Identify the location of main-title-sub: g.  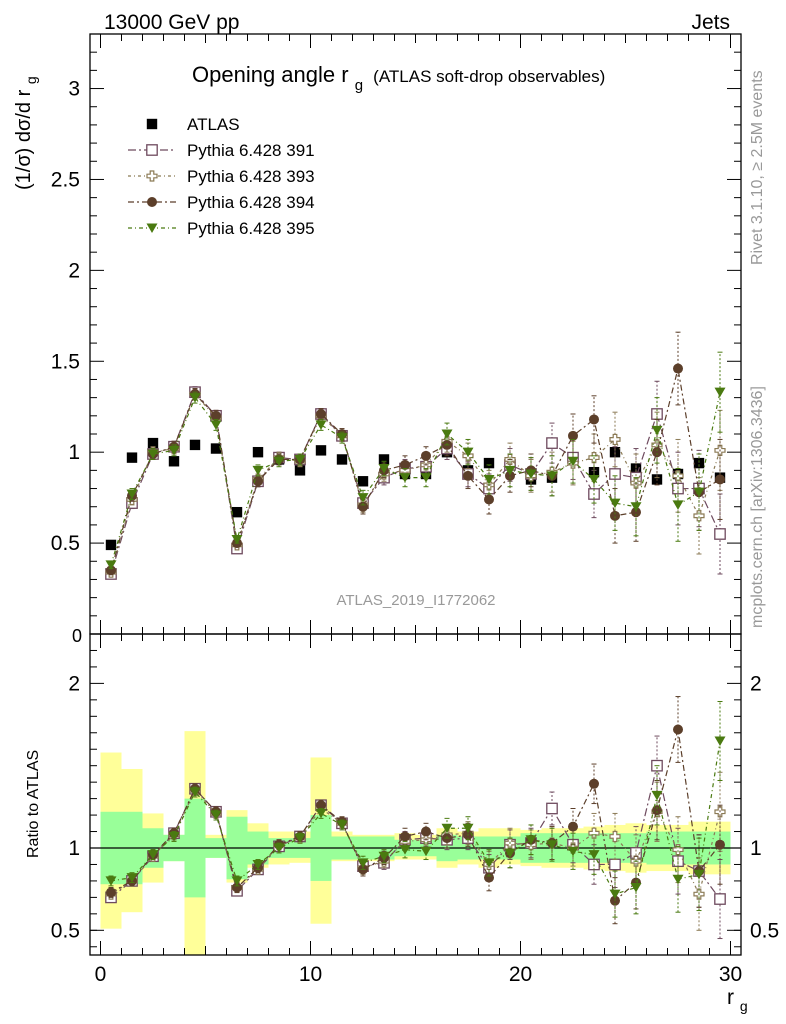
(359, 85).